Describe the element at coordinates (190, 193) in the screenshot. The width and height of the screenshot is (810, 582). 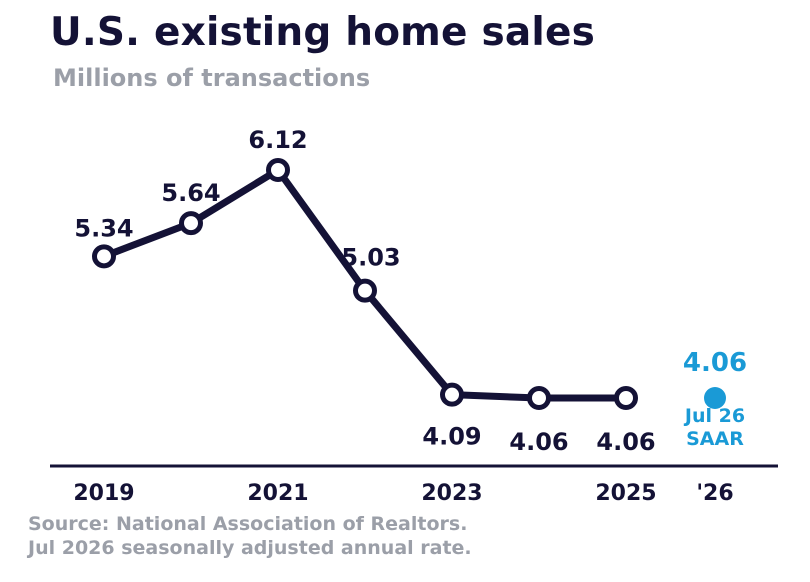
I see `data-label: 5.64` at that location.